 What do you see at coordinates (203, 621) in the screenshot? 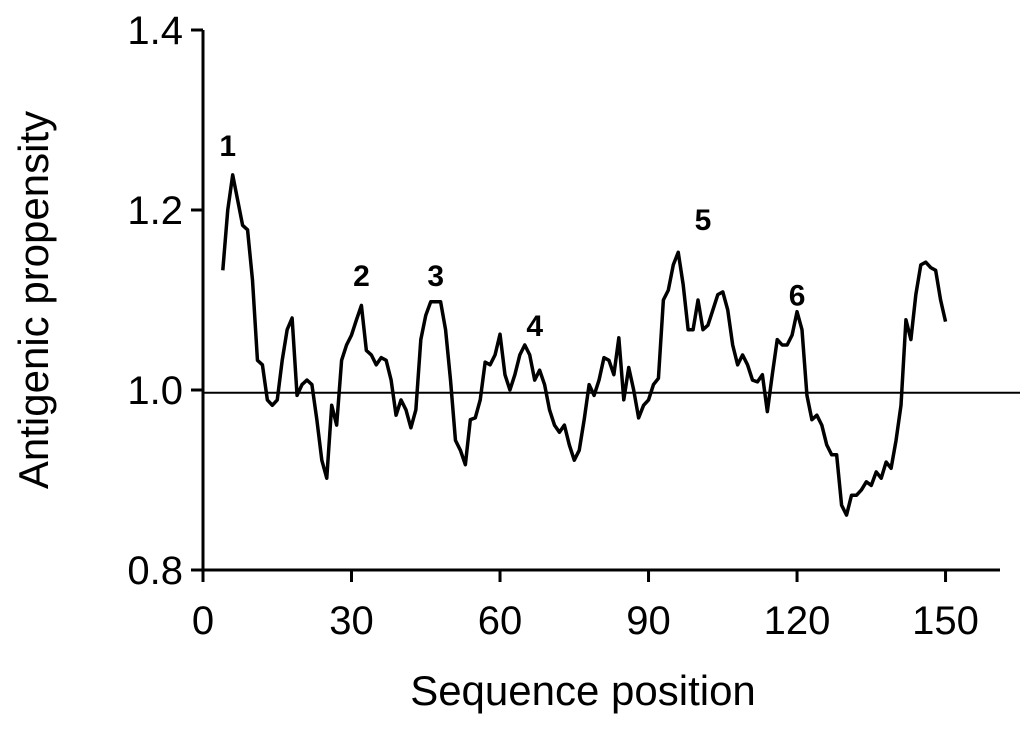
I see `x-tick-label: 0` at bounding box center [203, 621].